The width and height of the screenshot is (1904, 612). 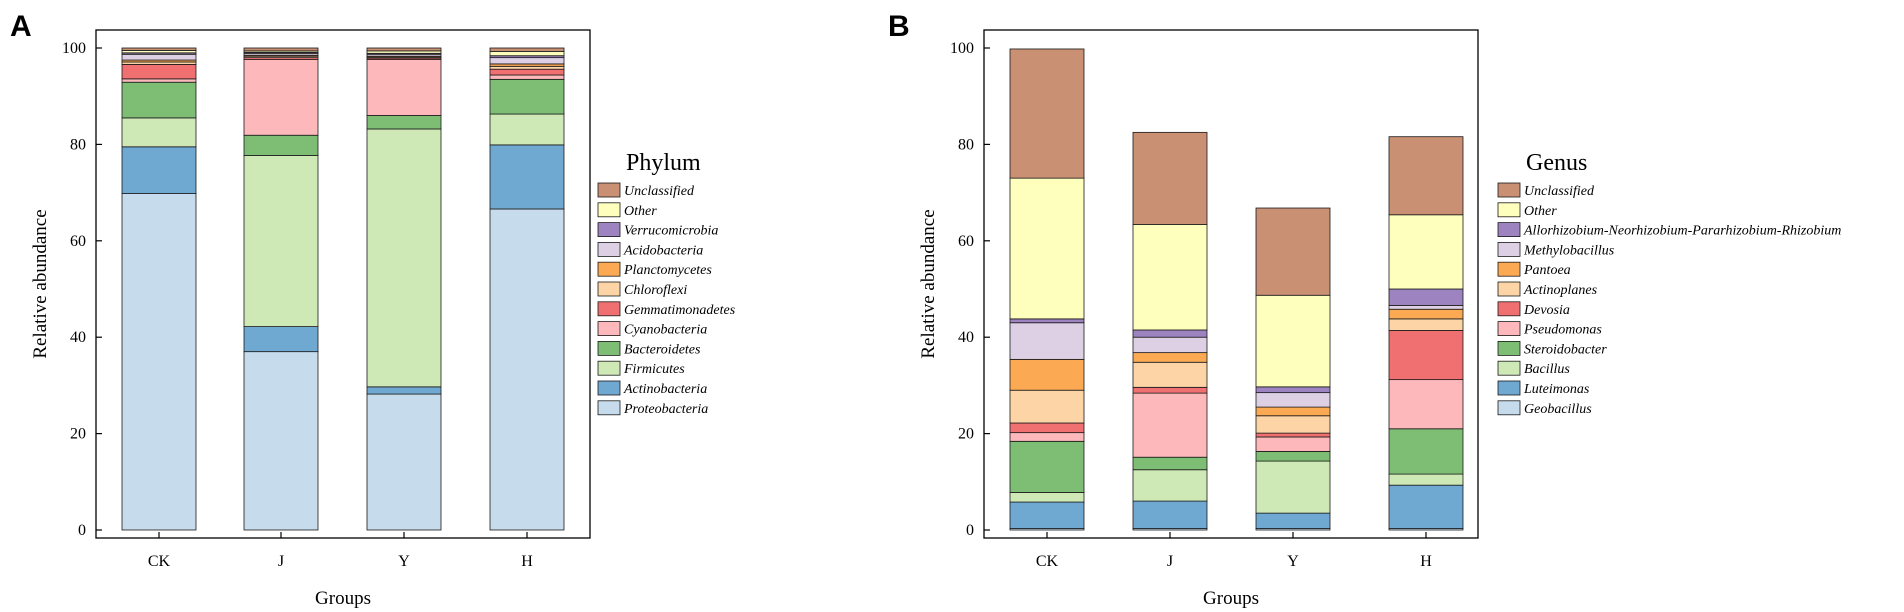 I want to click on chart-a-x-tick-label: J, so click(x=281, y=561).